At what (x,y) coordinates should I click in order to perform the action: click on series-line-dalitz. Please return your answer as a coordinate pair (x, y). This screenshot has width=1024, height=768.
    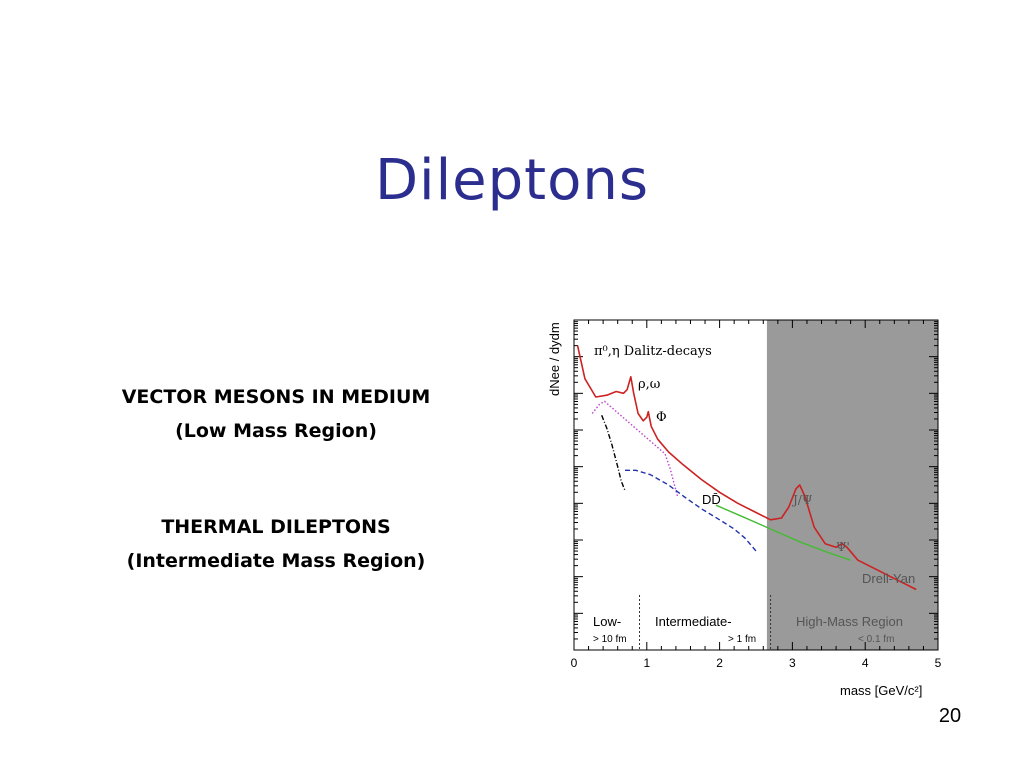
    Looking at the image, I should click on (613, 453).